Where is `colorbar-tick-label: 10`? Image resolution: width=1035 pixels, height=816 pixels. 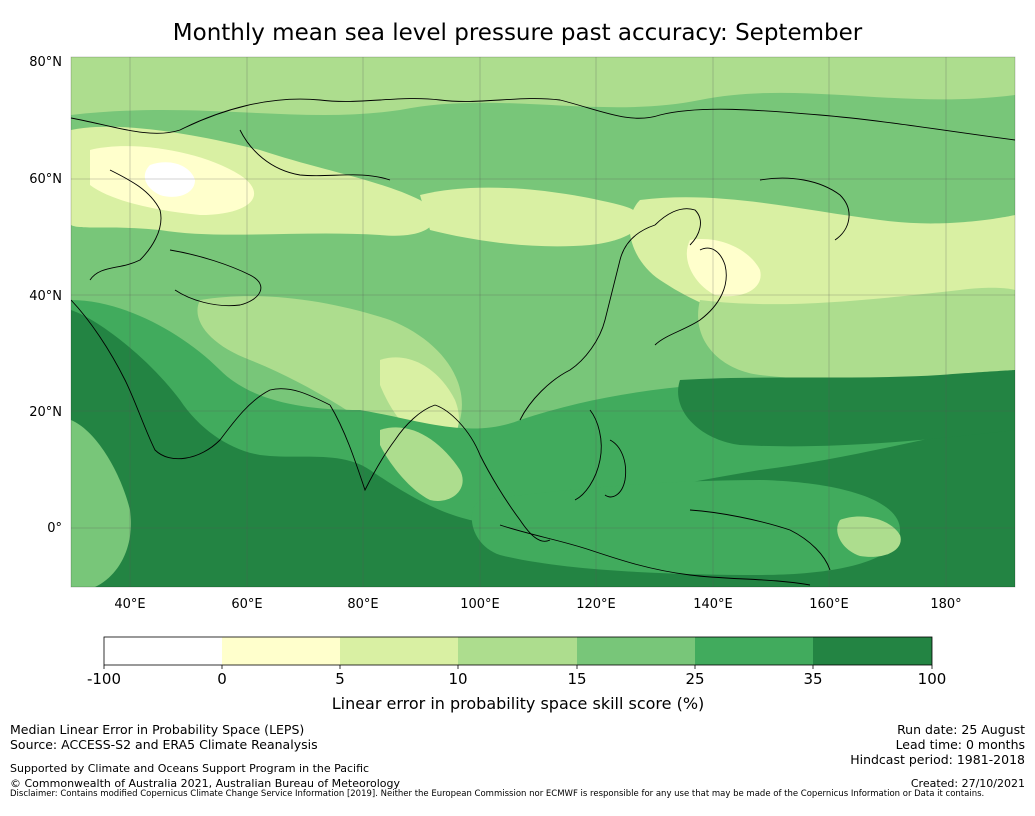 colorbar-tick-label: 10 is located at coordinates (457, 679).